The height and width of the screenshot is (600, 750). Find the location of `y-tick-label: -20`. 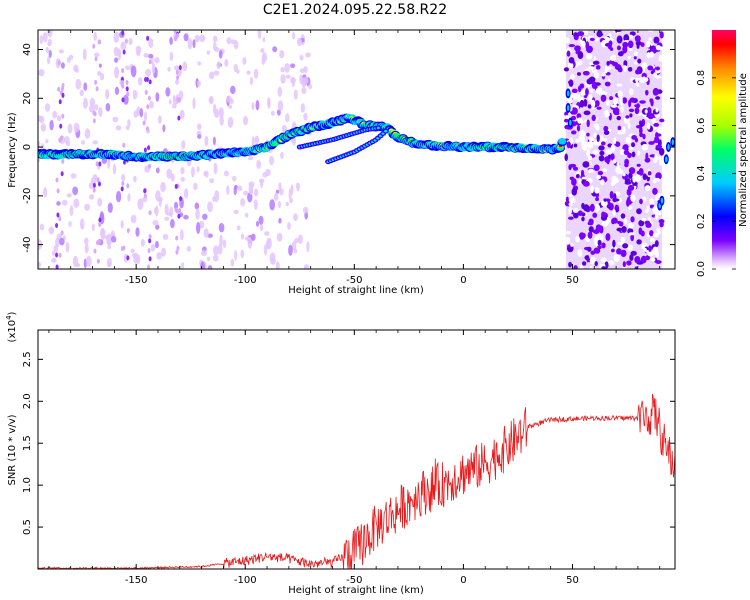

y-tick-label: -20 is located at coordinates (27, 196).